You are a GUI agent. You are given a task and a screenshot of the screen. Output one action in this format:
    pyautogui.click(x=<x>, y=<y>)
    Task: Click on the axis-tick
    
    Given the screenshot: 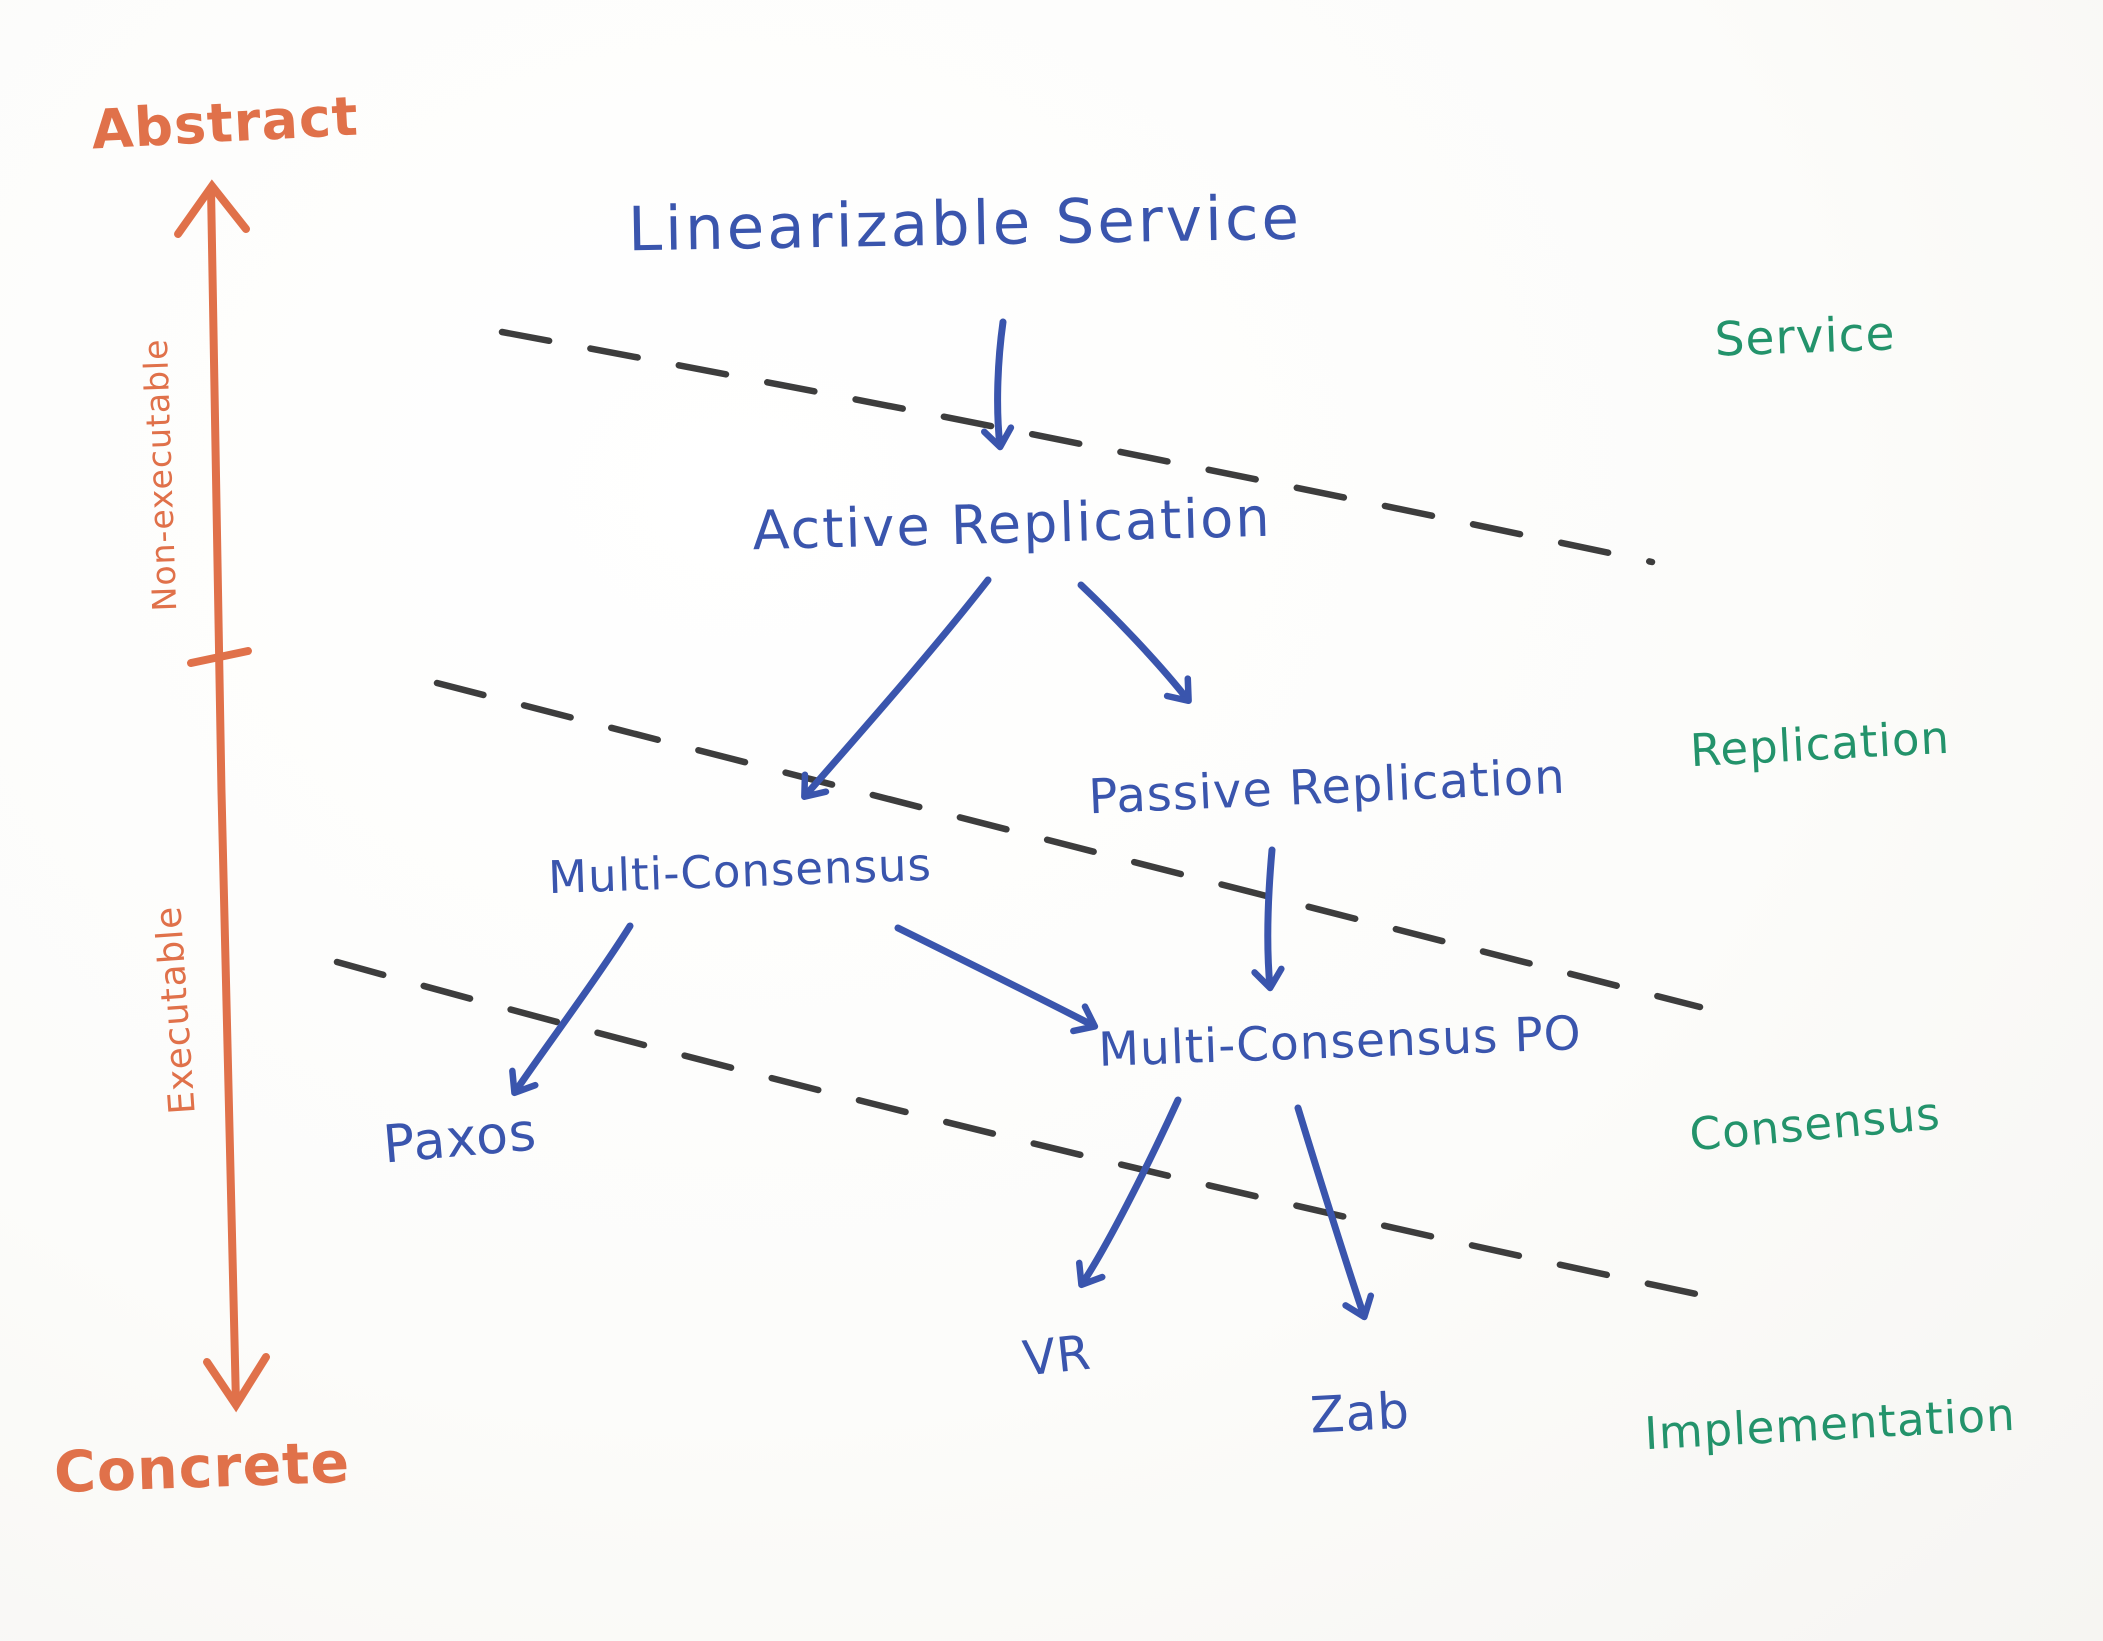 What is the action you would take?
    pyautogui.click(x=219, y=657)
    